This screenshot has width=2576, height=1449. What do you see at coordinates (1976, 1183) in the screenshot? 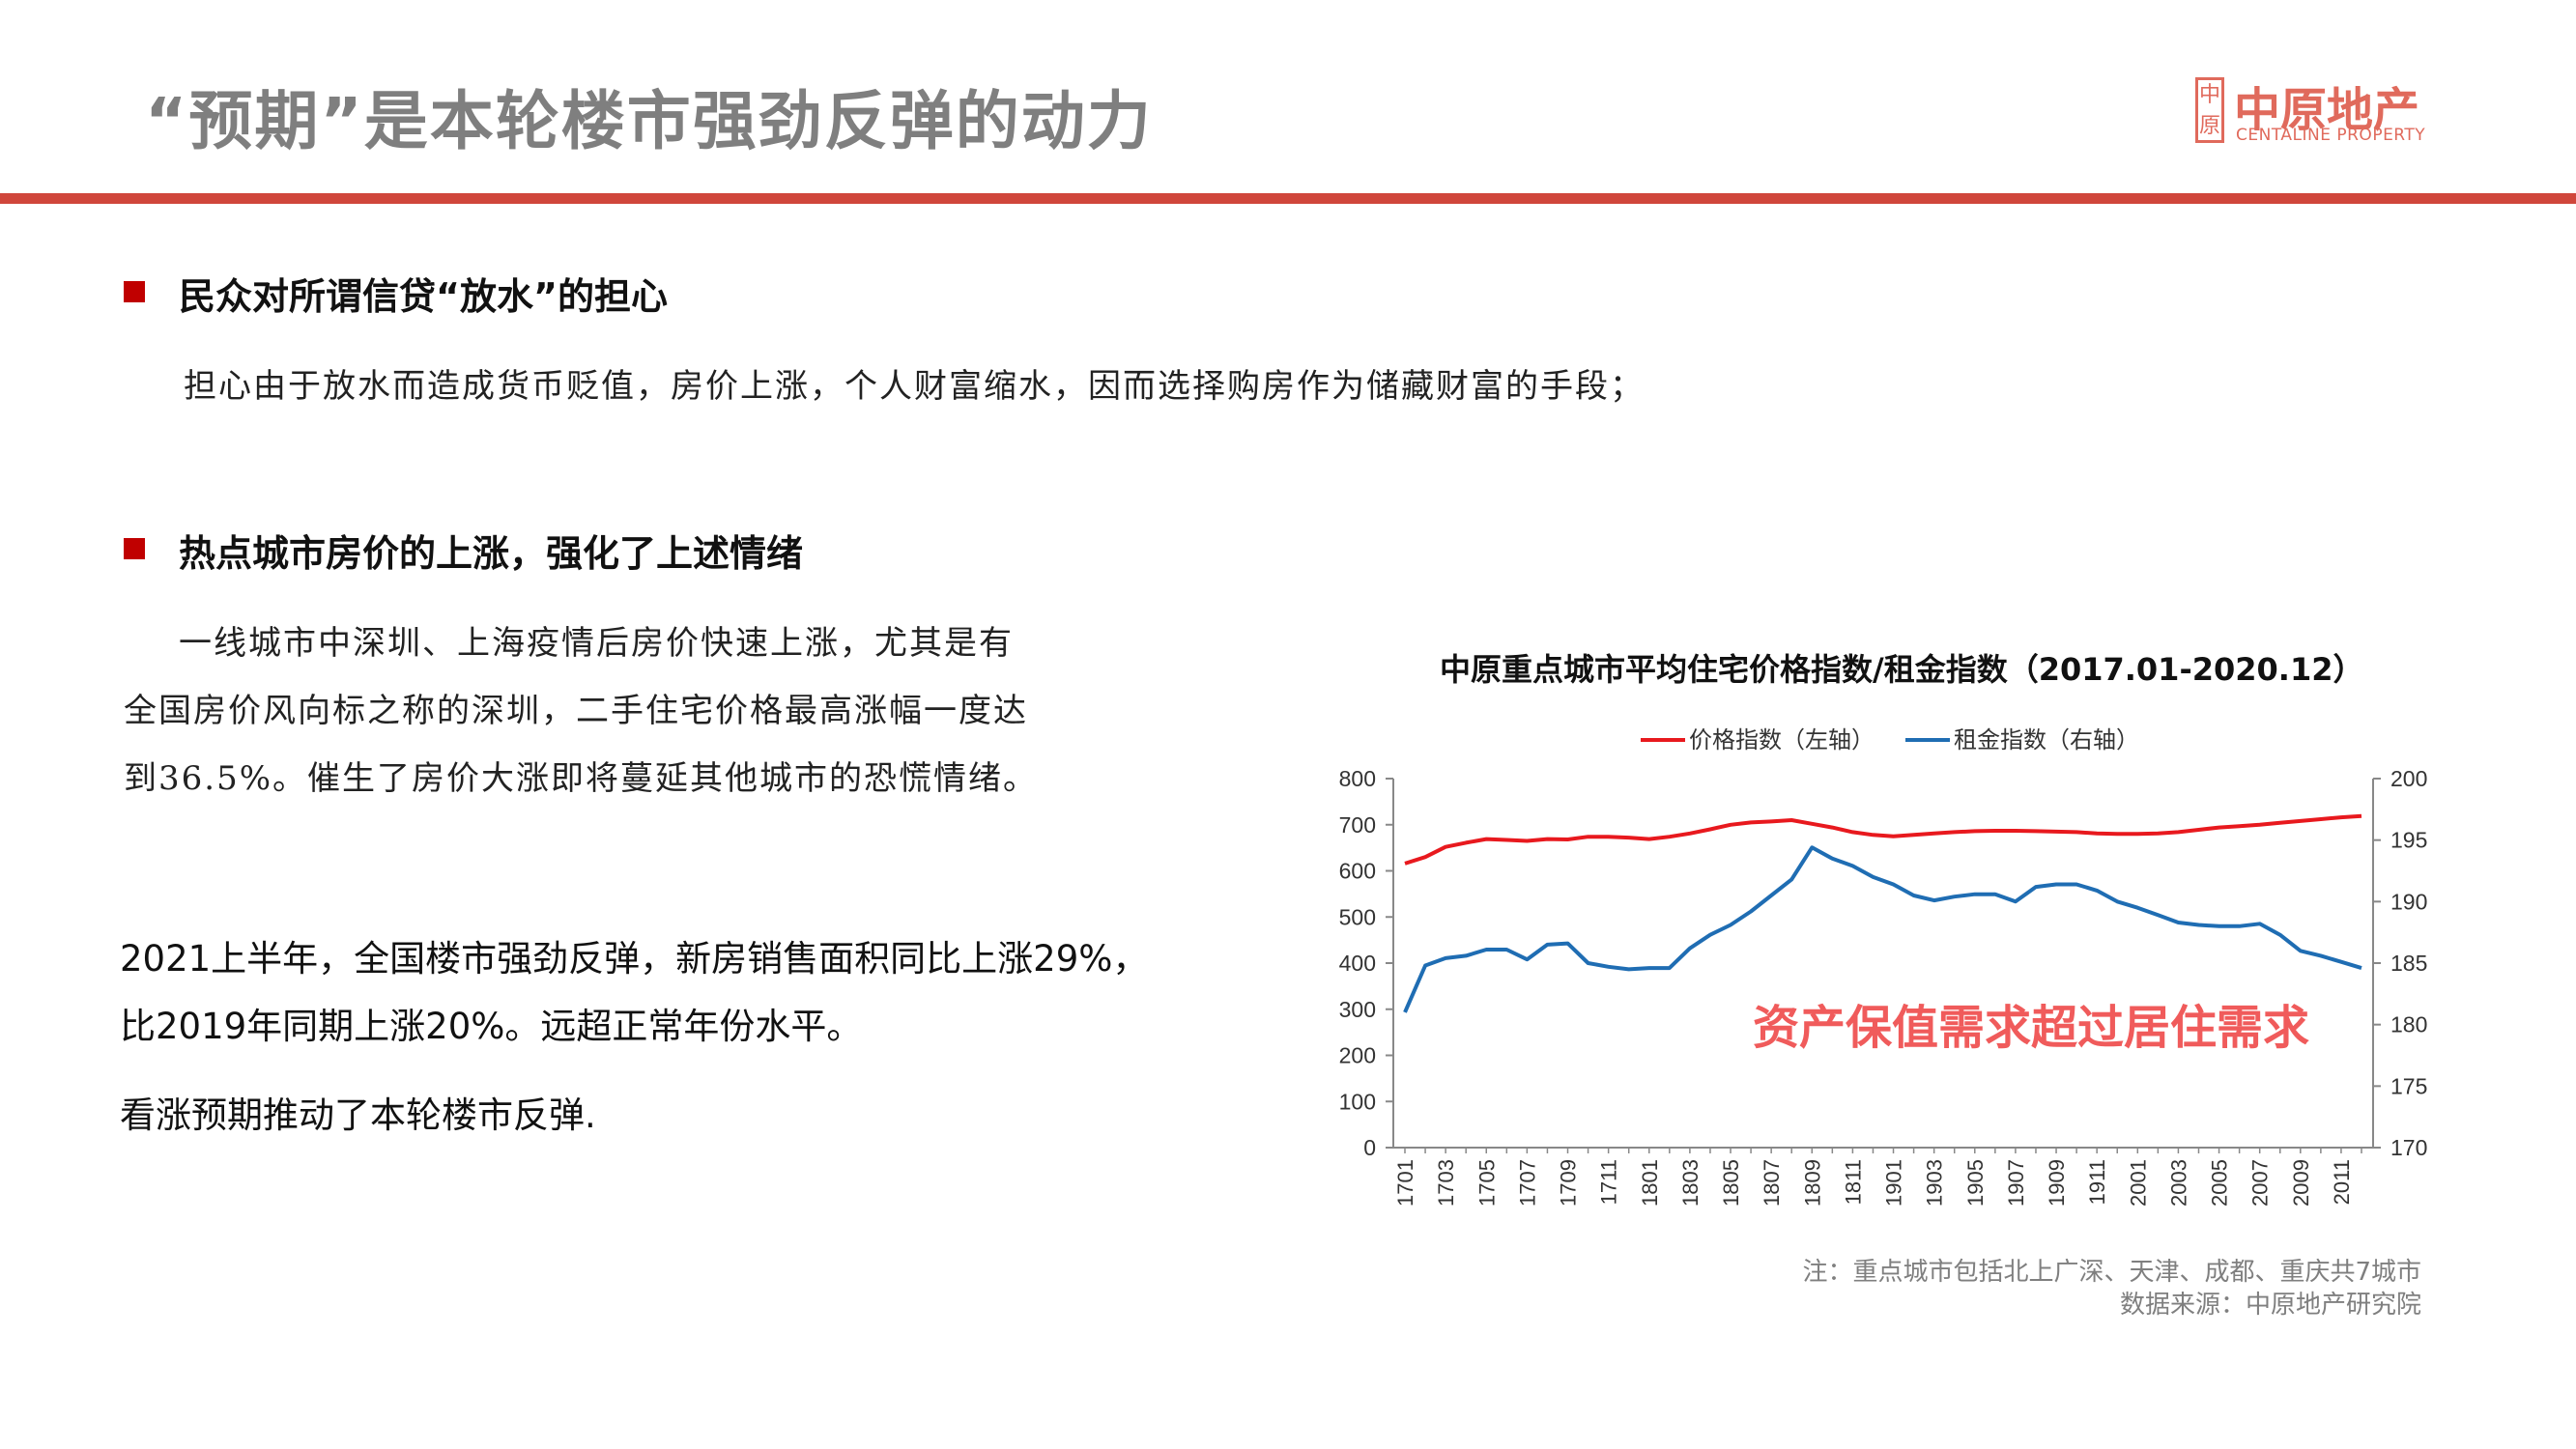
I see `x-axis-tick-label: 1905` at bounding box center [1976, 1183].